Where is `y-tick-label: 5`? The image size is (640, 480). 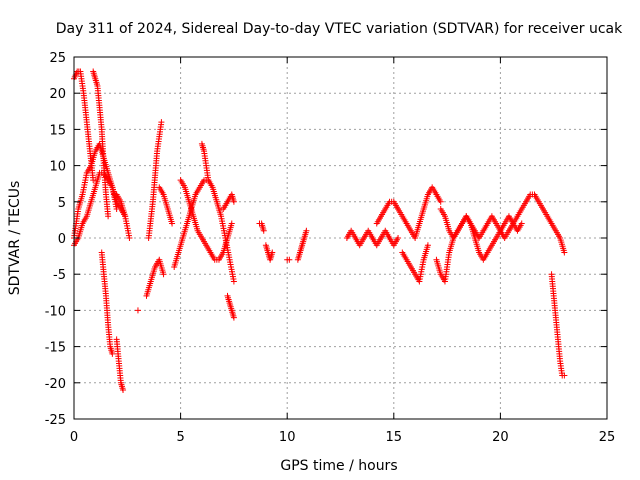
y-tick-label: 5 is located at coordinates (62, 203).